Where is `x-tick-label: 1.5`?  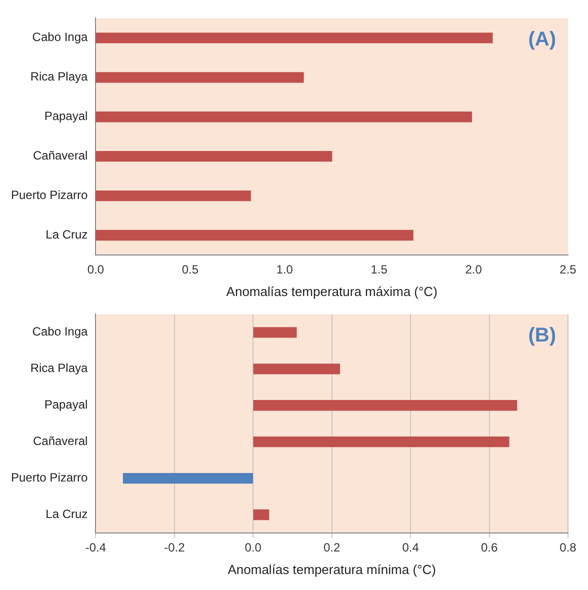 x-tick-label: 1.5 is located at coordinates (379, 269).